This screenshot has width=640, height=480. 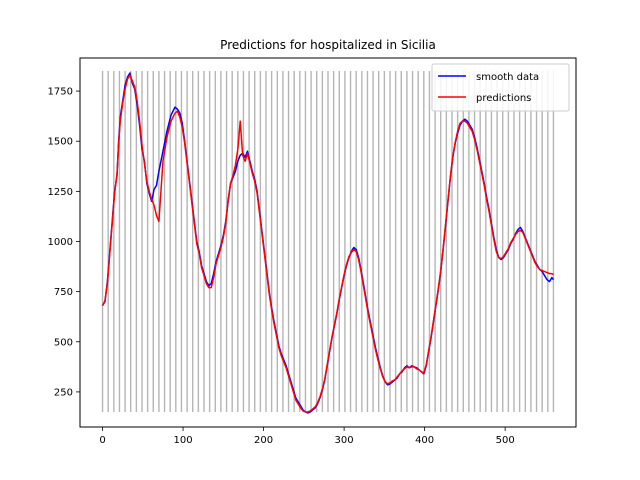 What do you see at coordinates (344, 440) in the screenshot?
I see `x-tick-label: 300` at bounding box center [344, 440].